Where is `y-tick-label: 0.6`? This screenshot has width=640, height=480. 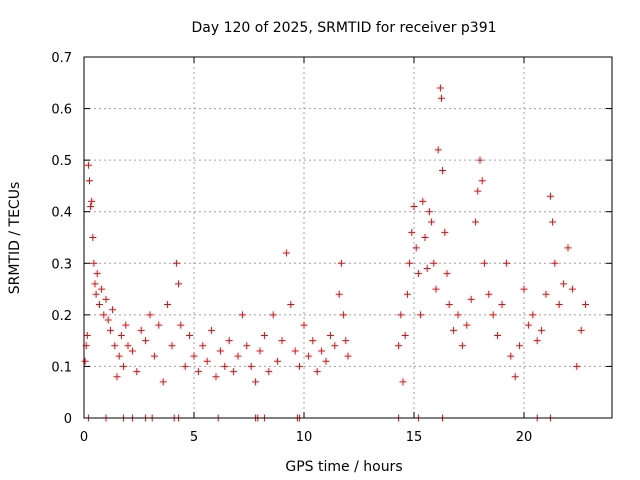
y-tick-label: 0.6 is located at coordinates (61, 110).